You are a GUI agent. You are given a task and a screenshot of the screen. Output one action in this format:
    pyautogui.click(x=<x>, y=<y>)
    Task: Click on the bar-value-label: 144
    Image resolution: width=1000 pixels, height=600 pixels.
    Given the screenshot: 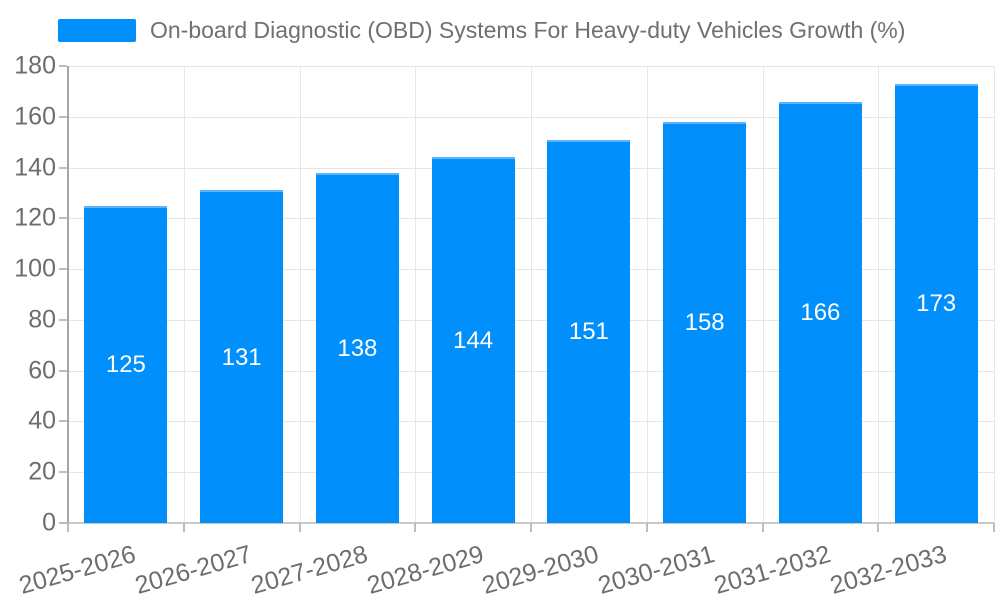 What is the action you would take?
    pyautogui.click(x=473, y=341)
    